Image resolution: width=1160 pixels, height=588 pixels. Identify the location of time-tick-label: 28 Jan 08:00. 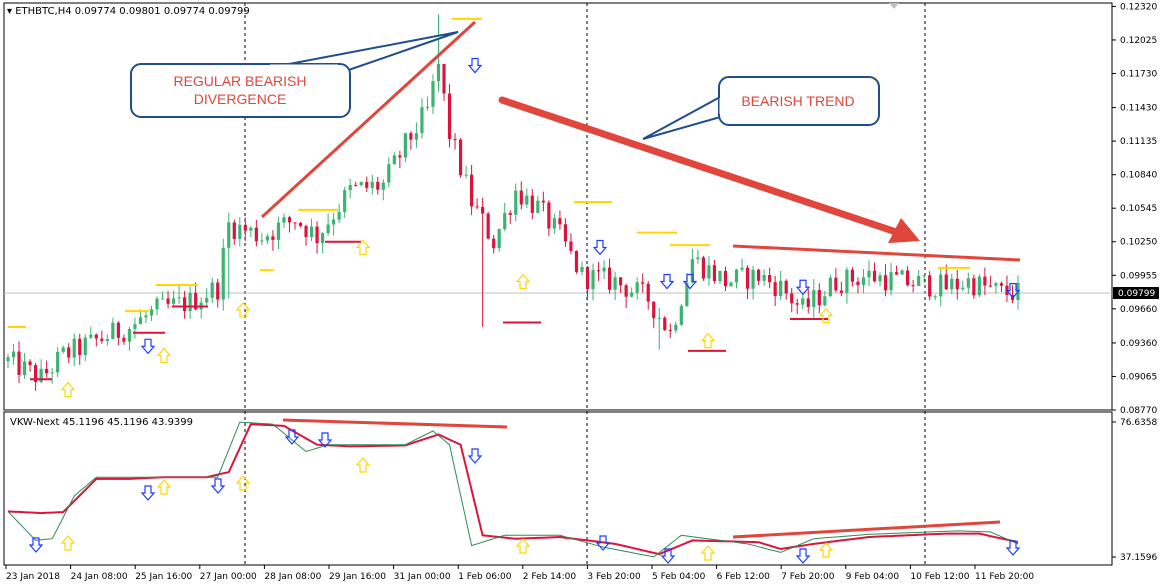
(292, 577).